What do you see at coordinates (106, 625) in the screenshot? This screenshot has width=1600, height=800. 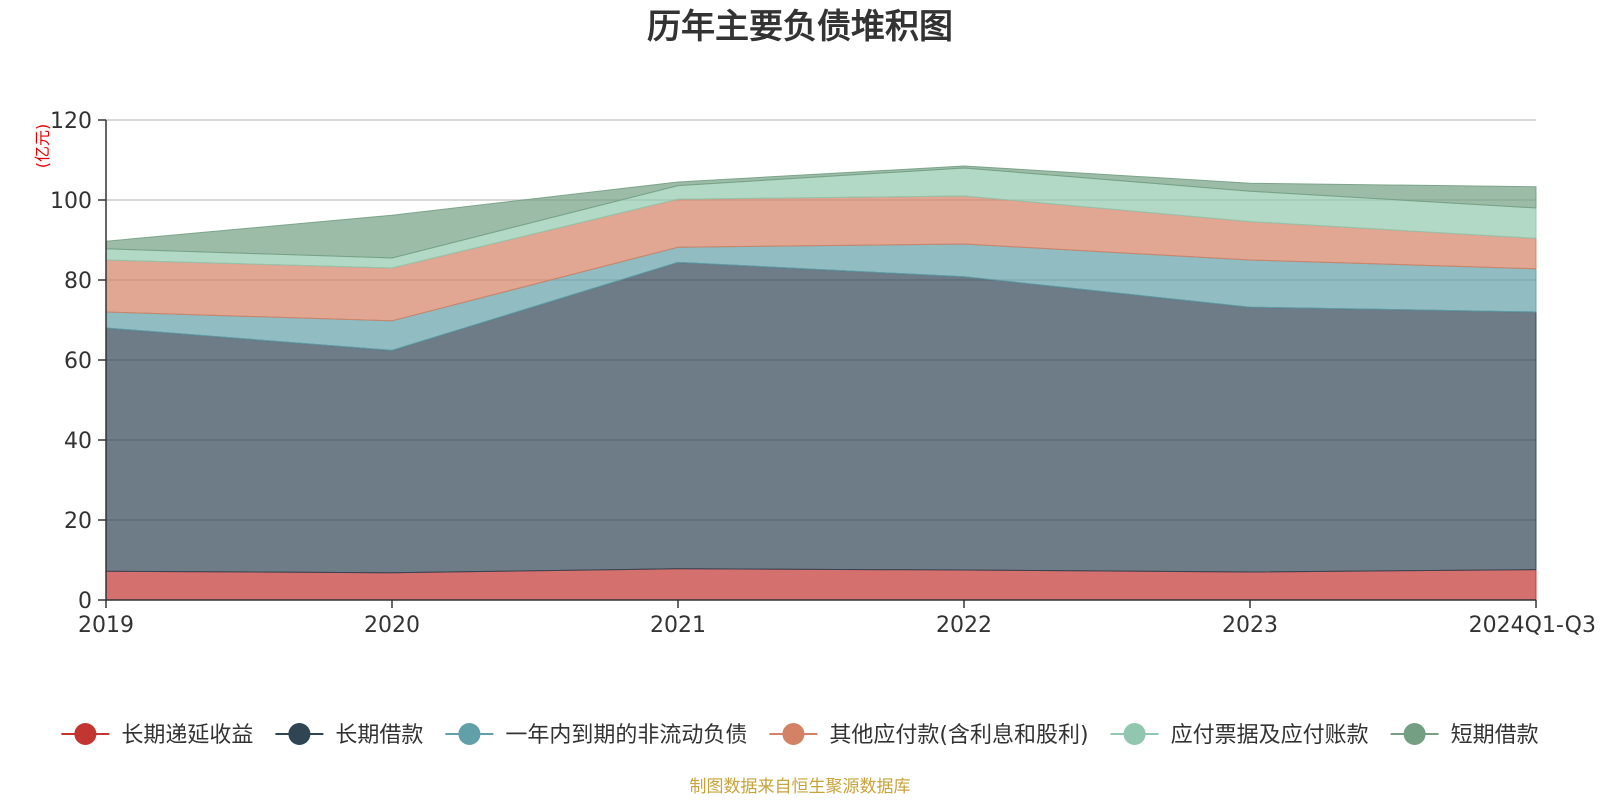 I see `x-tick-label: 2019` at bounding box center [106, 625].